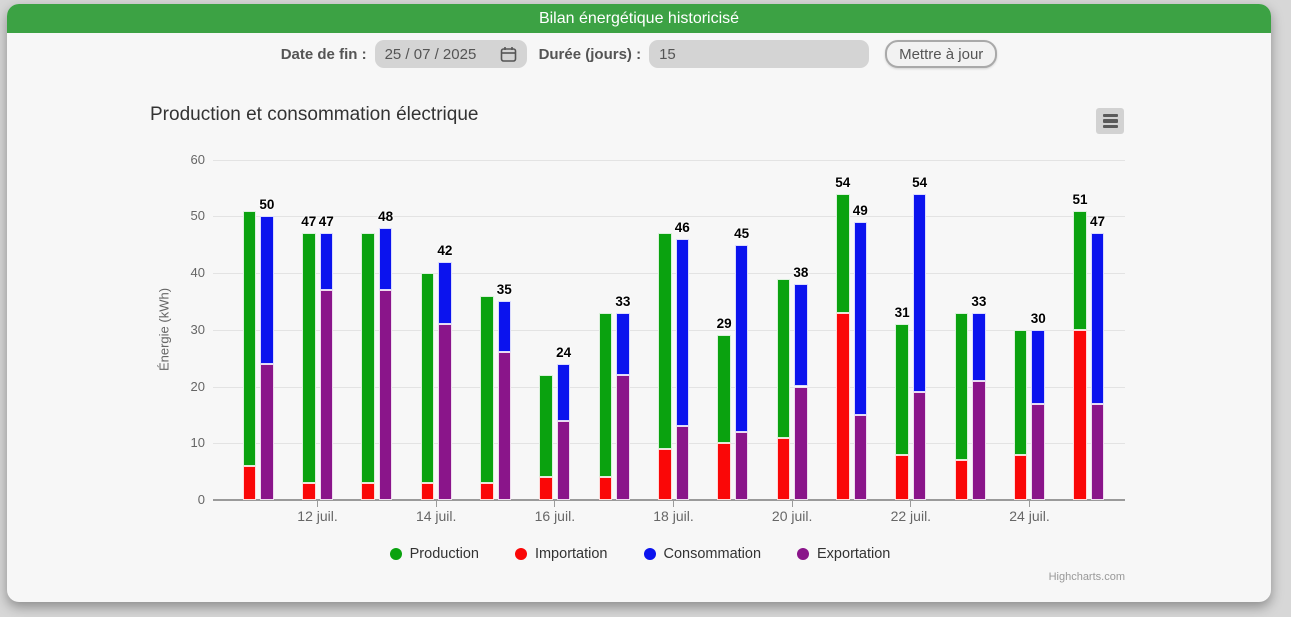  Describe the element at coordinates (759, 54) in the screenshot. I see `duration-input: 15` at that location.